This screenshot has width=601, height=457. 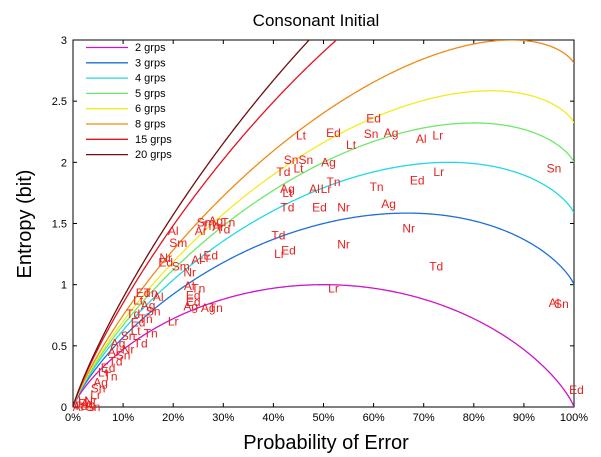 I want to click on x-tick-label: 60%, so click(x=374, y=418).